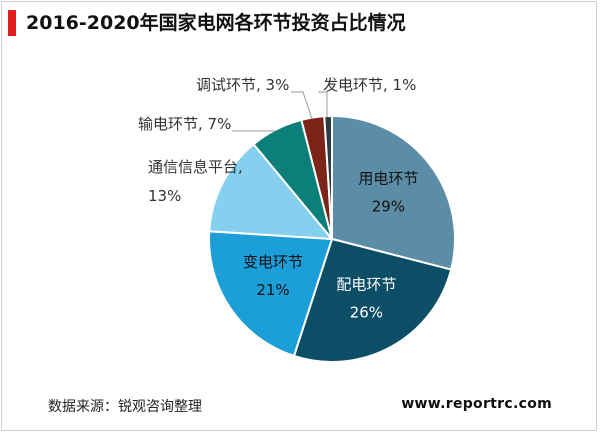 This screenshot has width=600, height=433. Describe the element at coordinates (12, 23) in the screenshot. I see `title-accent-bar` at that location.